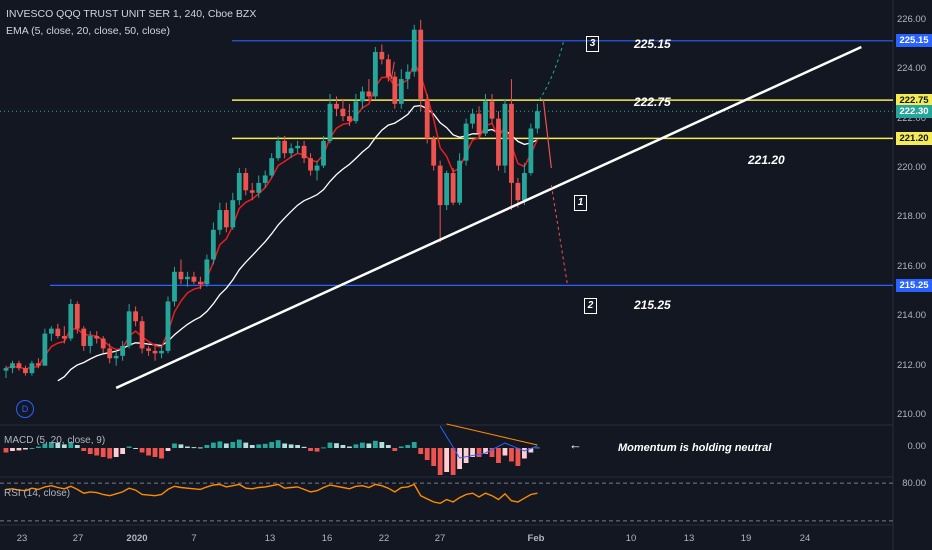 The width and height of the screenshot is (932, 550). I want to click on price-tick-label: 214.00, so click(911, 316).